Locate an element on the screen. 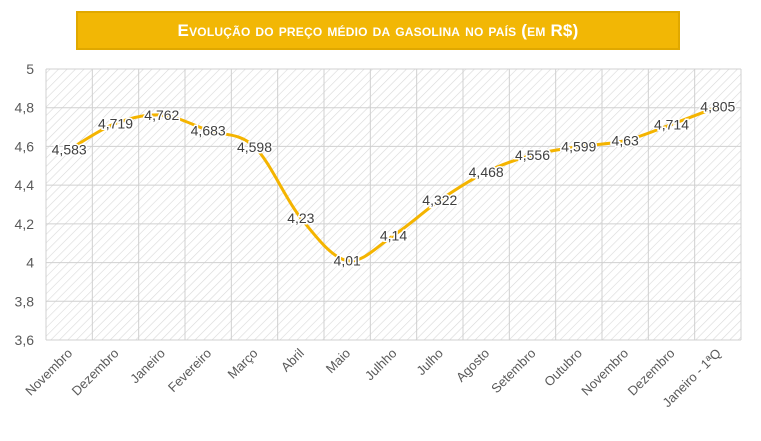  x-tick-label: Fevereiro is located at coordinates (189, 370).